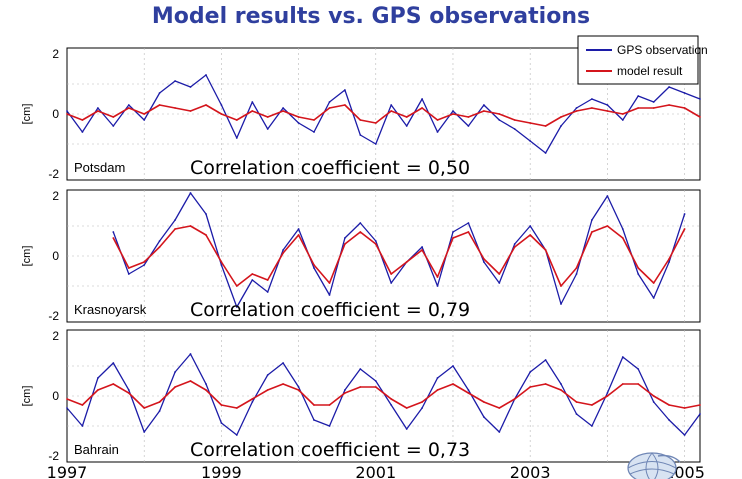  I want to click on series-line-gps, so click(383, 114).